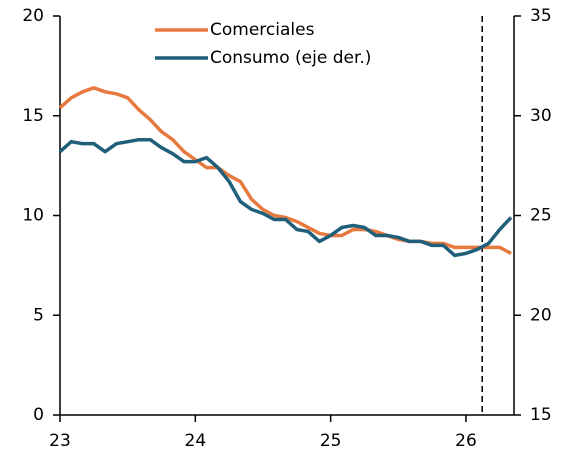 The image size is (573, 459). Describe the element at coordinates (541, 315) in the screenshot. I see `y2-tick-label: 20` at that location.